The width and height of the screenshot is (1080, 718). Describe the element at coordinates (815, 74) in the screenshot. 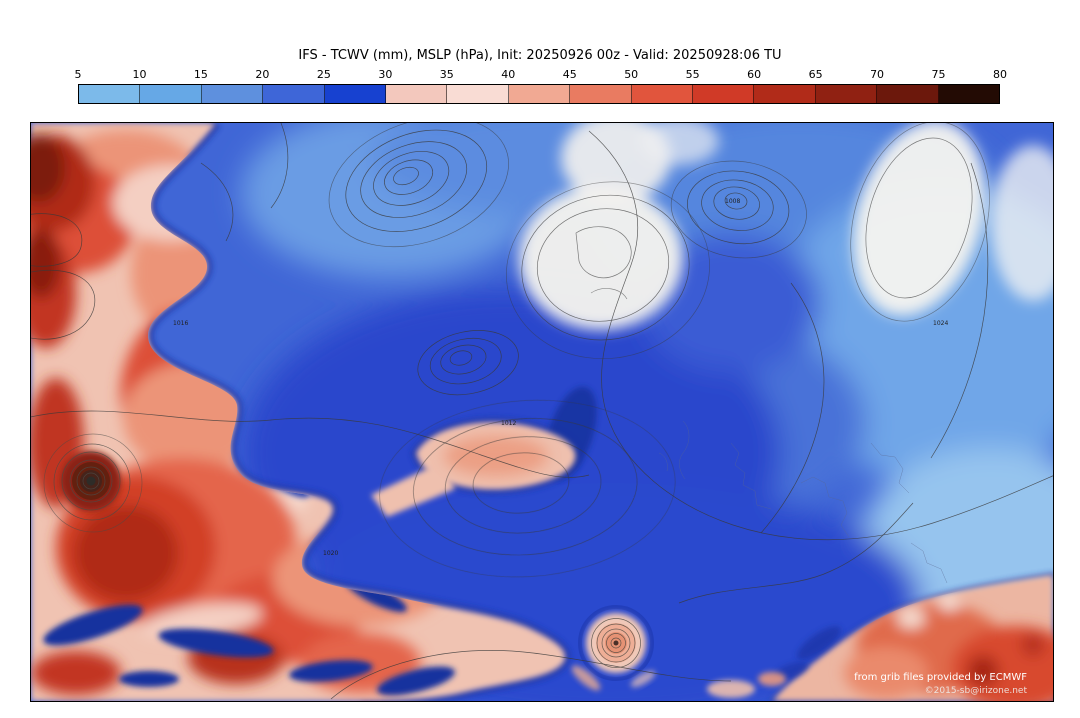

I see `colorbar-tick-label: 65` at that location.